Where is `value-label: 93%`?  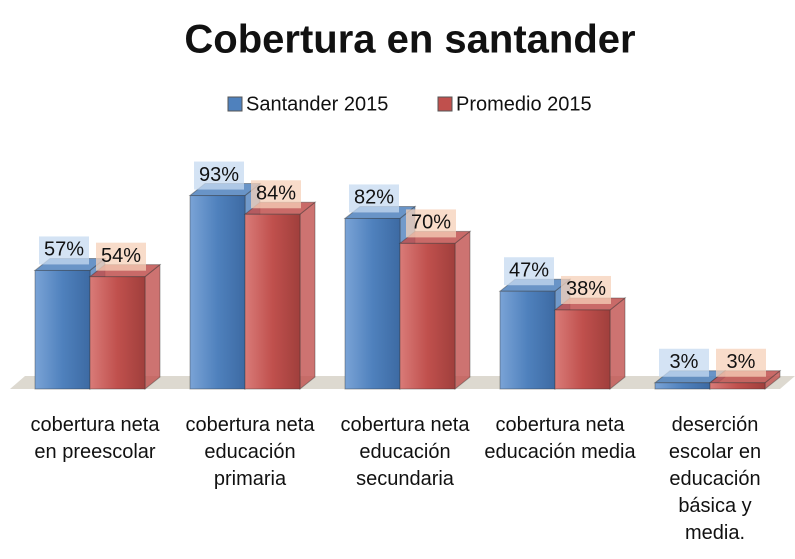 value-label: 93% is located at coordinates (219, 175).